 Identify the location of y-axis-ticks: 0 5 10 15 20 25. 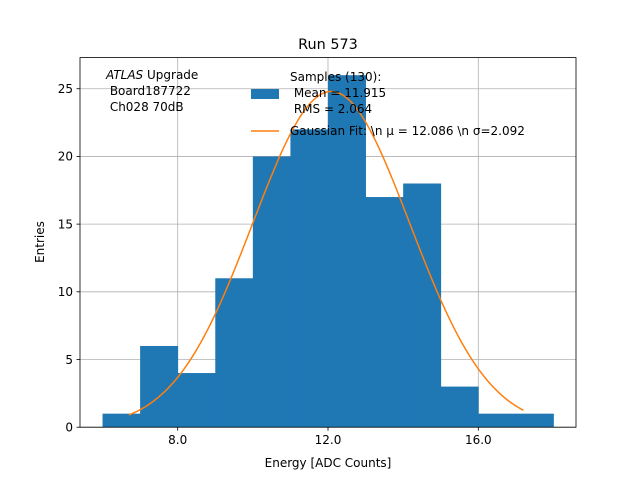
(69, 258).